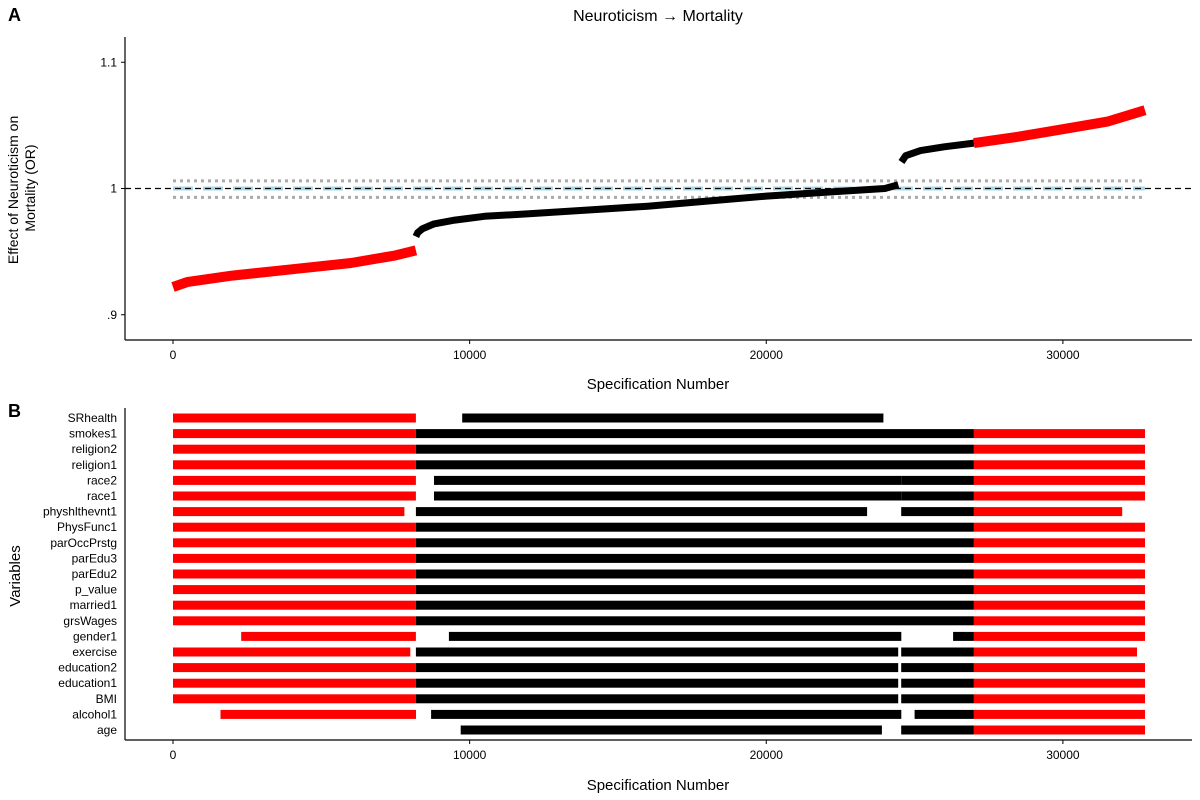  I want to click on variable-label-parEdu2: parEdu2, so click(95, 574).